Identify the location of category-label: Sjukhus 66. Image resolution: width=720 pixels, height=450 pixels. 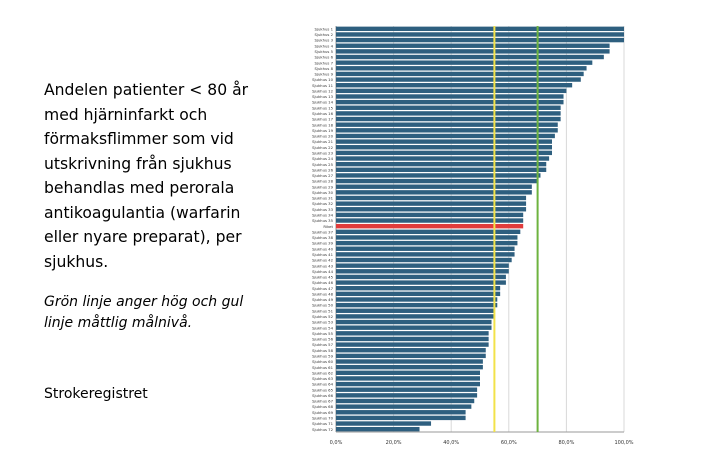
(322, 395).